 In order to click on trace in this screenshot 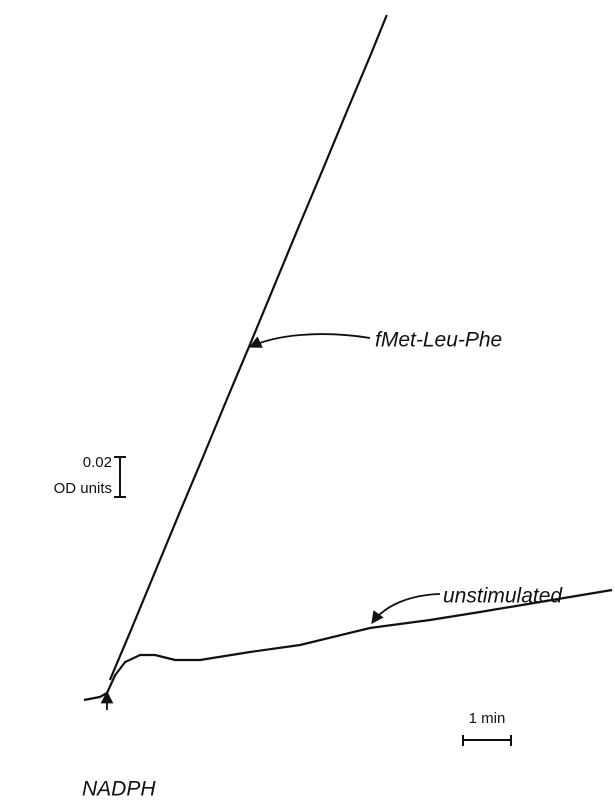, I will do `click(348, 645)`.